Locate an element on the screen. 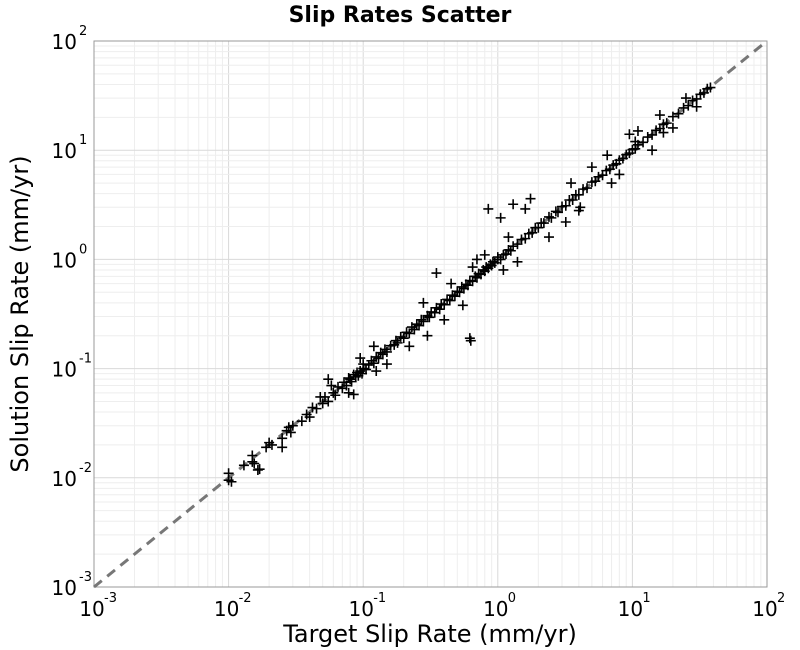 Image resolution: width=800 pixels, height=650 pixels. x-tick-exponent: -3 is located at coordinates (110, 598).